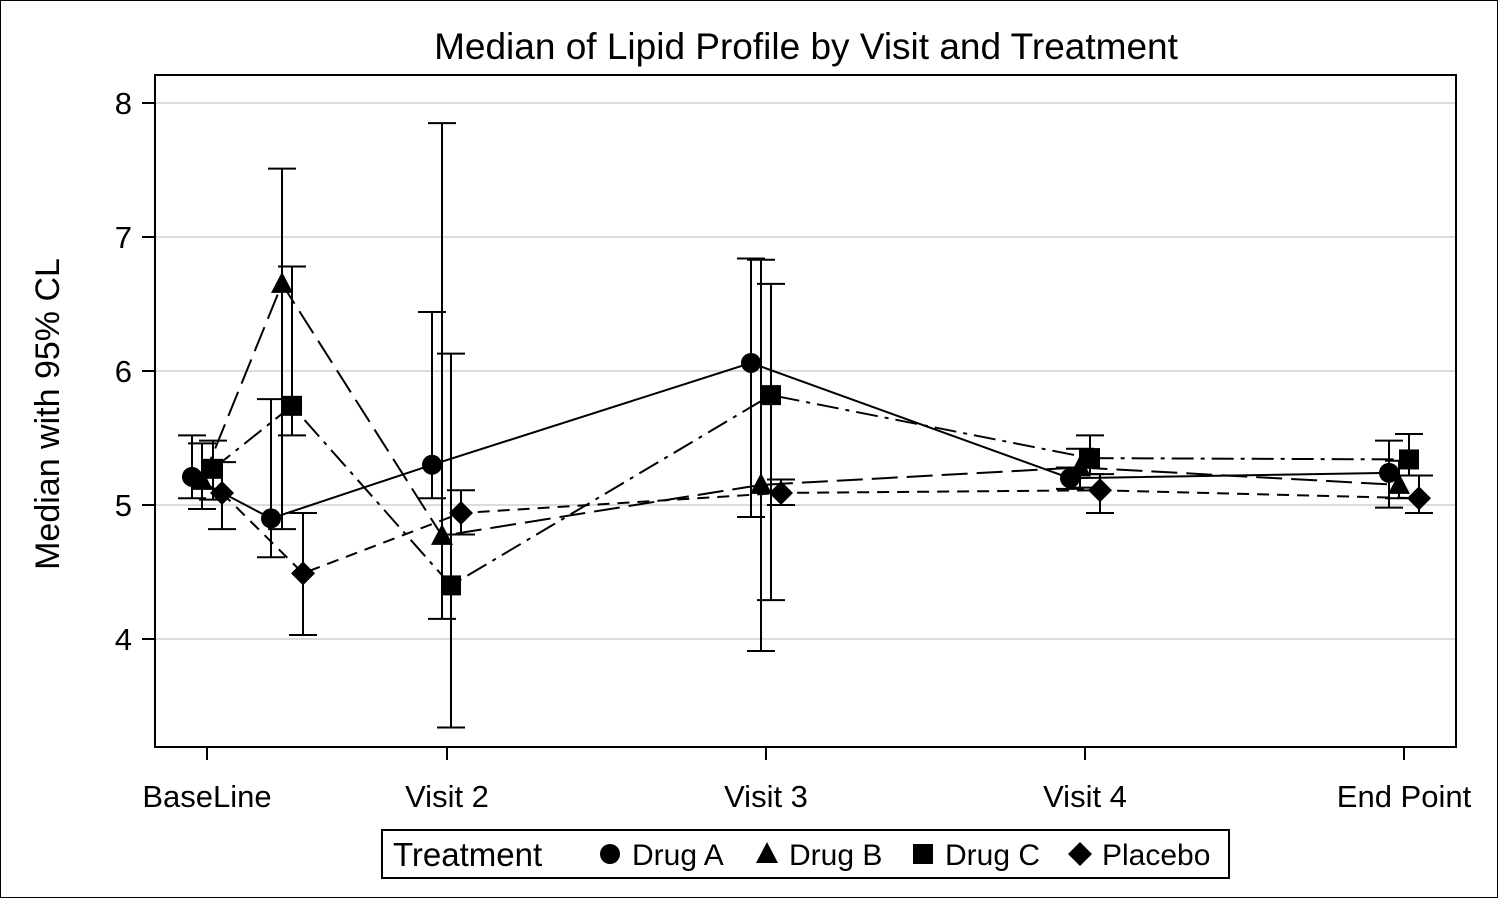 Image resolution: width=1500 pixels, height=904 pixels. I want to click on legend-label: Drug B, so click(835, 855).